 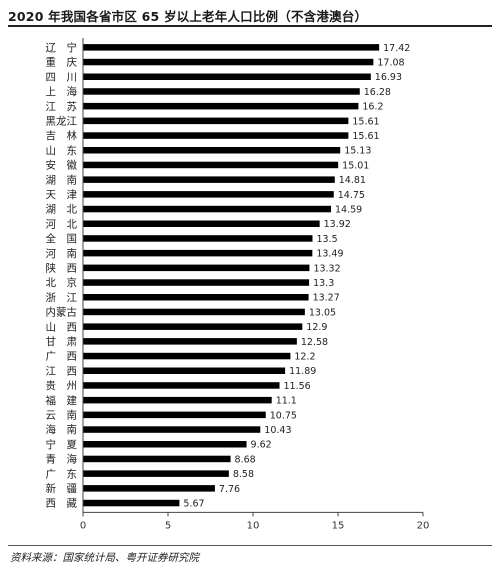 I want to click on value-label: 10.43, so click(x=277, y=430).